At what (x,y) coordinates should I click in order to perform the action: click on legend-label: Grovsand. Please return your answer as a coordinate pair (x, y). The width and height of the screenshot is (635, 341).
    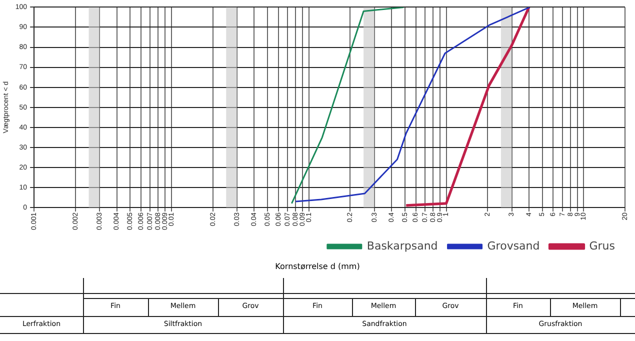
    Looking at the image, I should click on (513, 245).